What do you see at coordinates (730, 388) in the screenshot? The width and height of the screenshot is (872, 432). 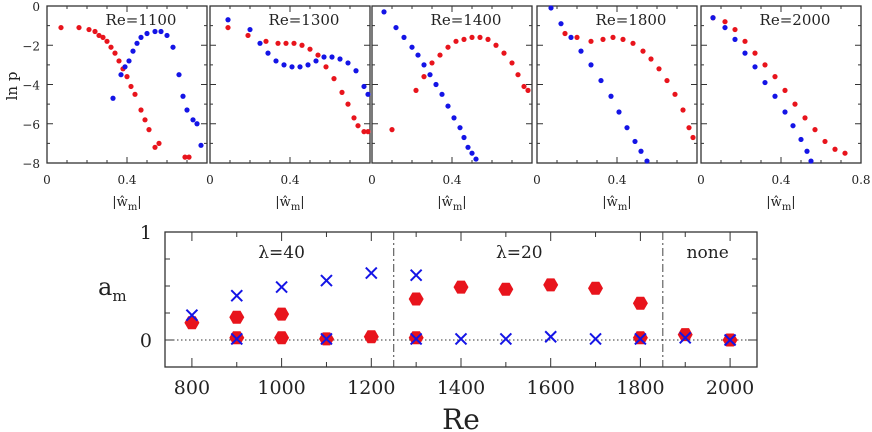 I see `x-tick-label: 2000` at bounding box center [730, 388].